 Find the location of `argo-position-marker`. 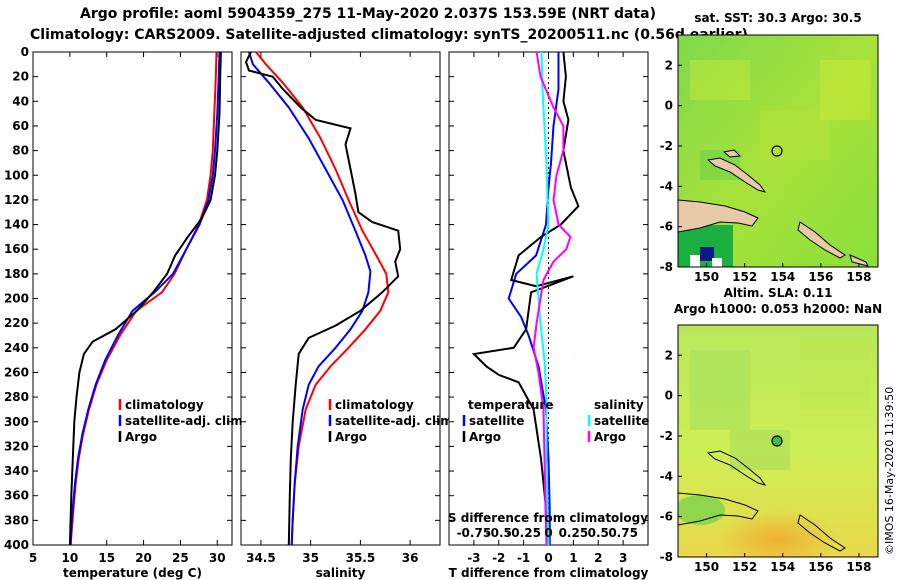

argo-position-marker is located at coordinates (777, 151).